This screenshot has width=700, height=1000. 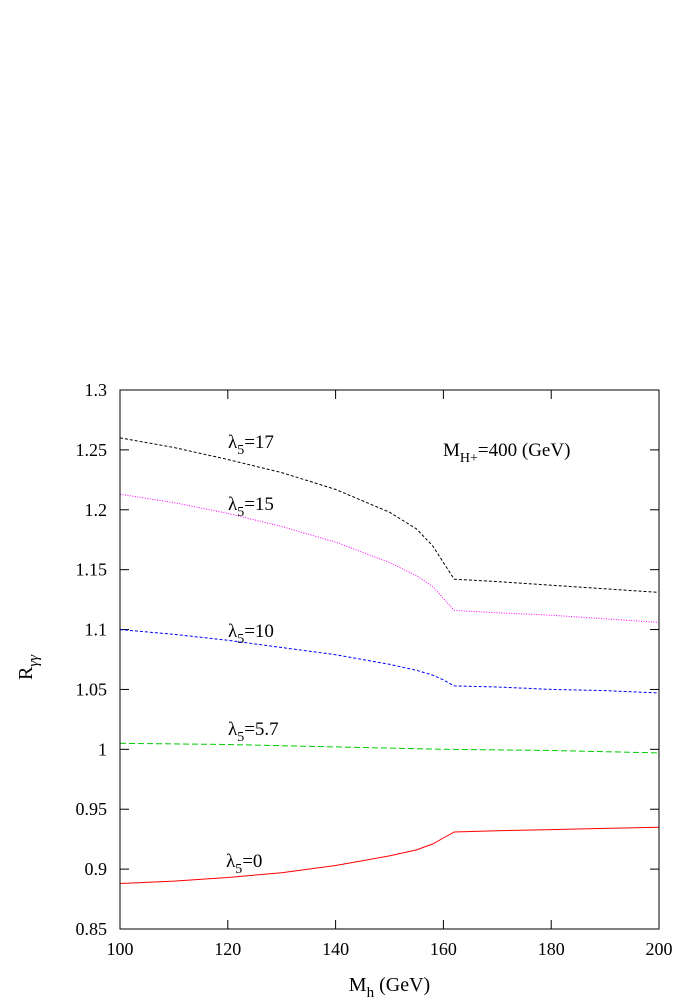 What do you see at coordinates (102, 749) in the screenshot?
I see `y-tick-label-3: 1` at bounding box center [102, 749].